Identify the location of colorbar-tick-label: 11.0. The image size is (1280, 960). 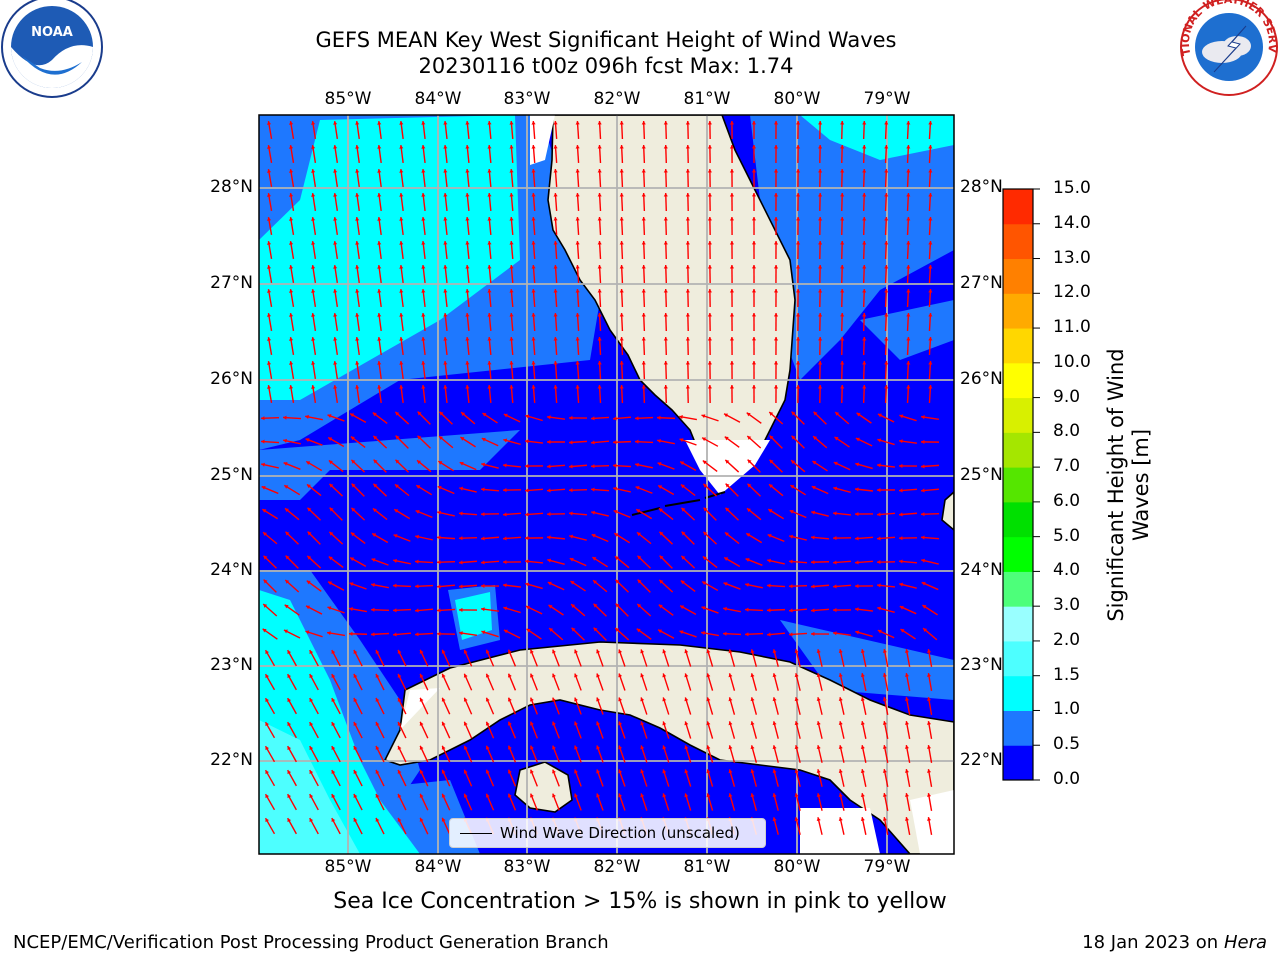
(1072, 327).